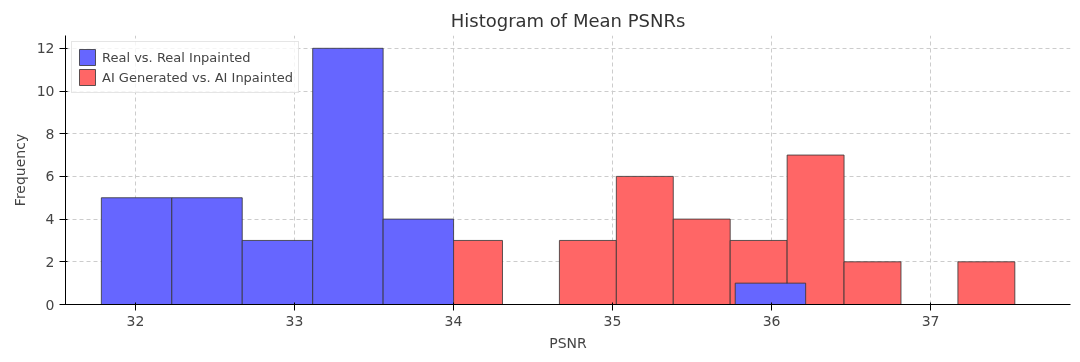  Describe the element at coordinates (50, 261) in the screenshot. I see `y-tick-label: 2` at that location.